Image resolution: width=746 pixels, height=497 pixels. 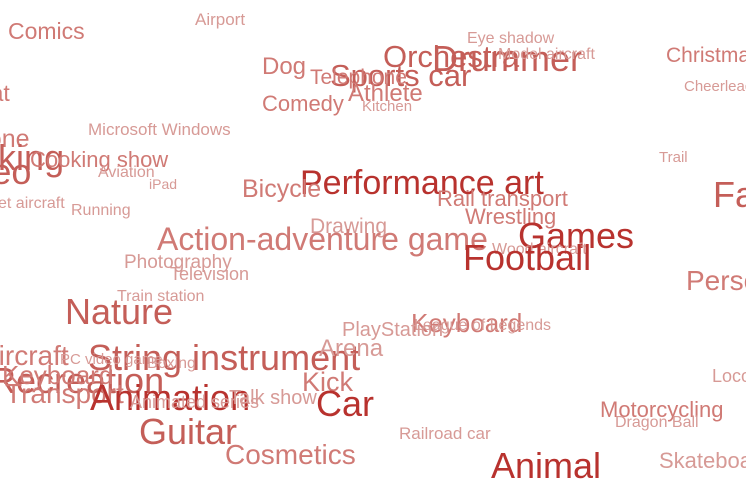 What do you see at coordinates (673, 157) in the screenshot?
I see `word-trail: Trail` at bounding box center [673, 157].